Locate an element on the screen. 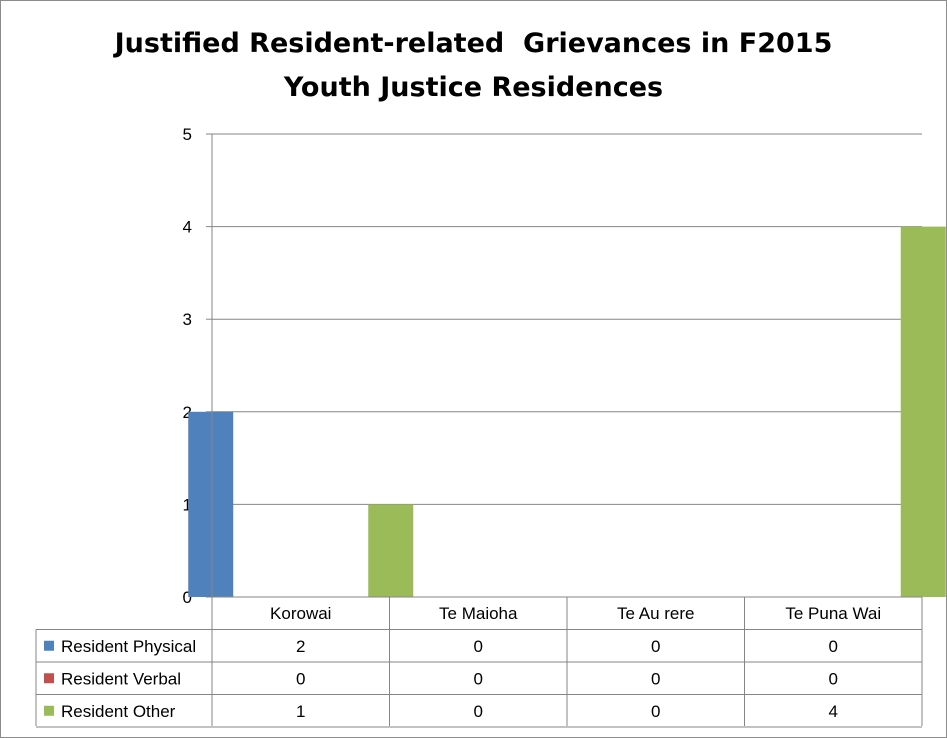 This screenshot has width=947, height=738. x-tick-label: Te Au rere is located at coordinates (656, 613).